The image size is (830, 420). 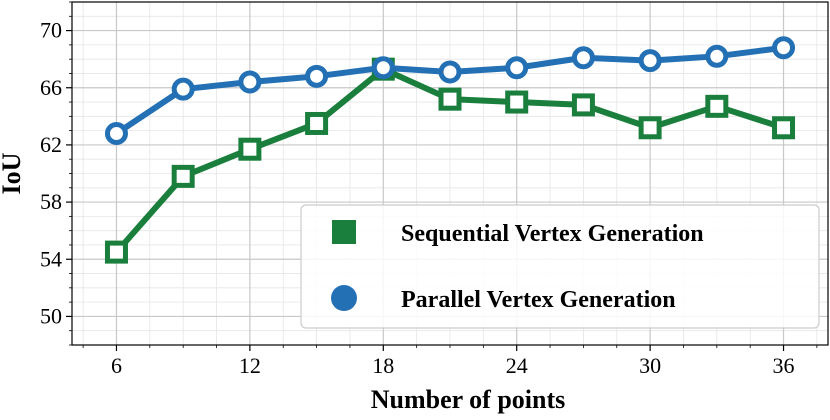 I want to click on y-tick-label: 70, so click(x=51, y=30).